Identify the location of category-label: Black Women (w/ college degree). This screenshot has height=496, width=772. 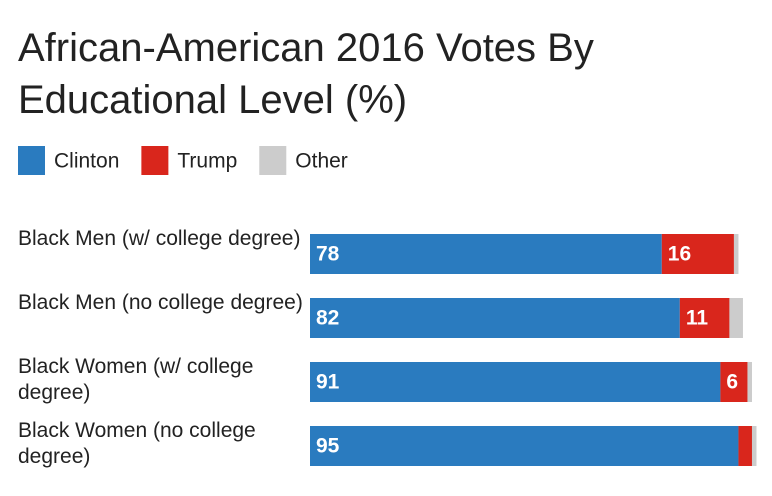
(136, 379).